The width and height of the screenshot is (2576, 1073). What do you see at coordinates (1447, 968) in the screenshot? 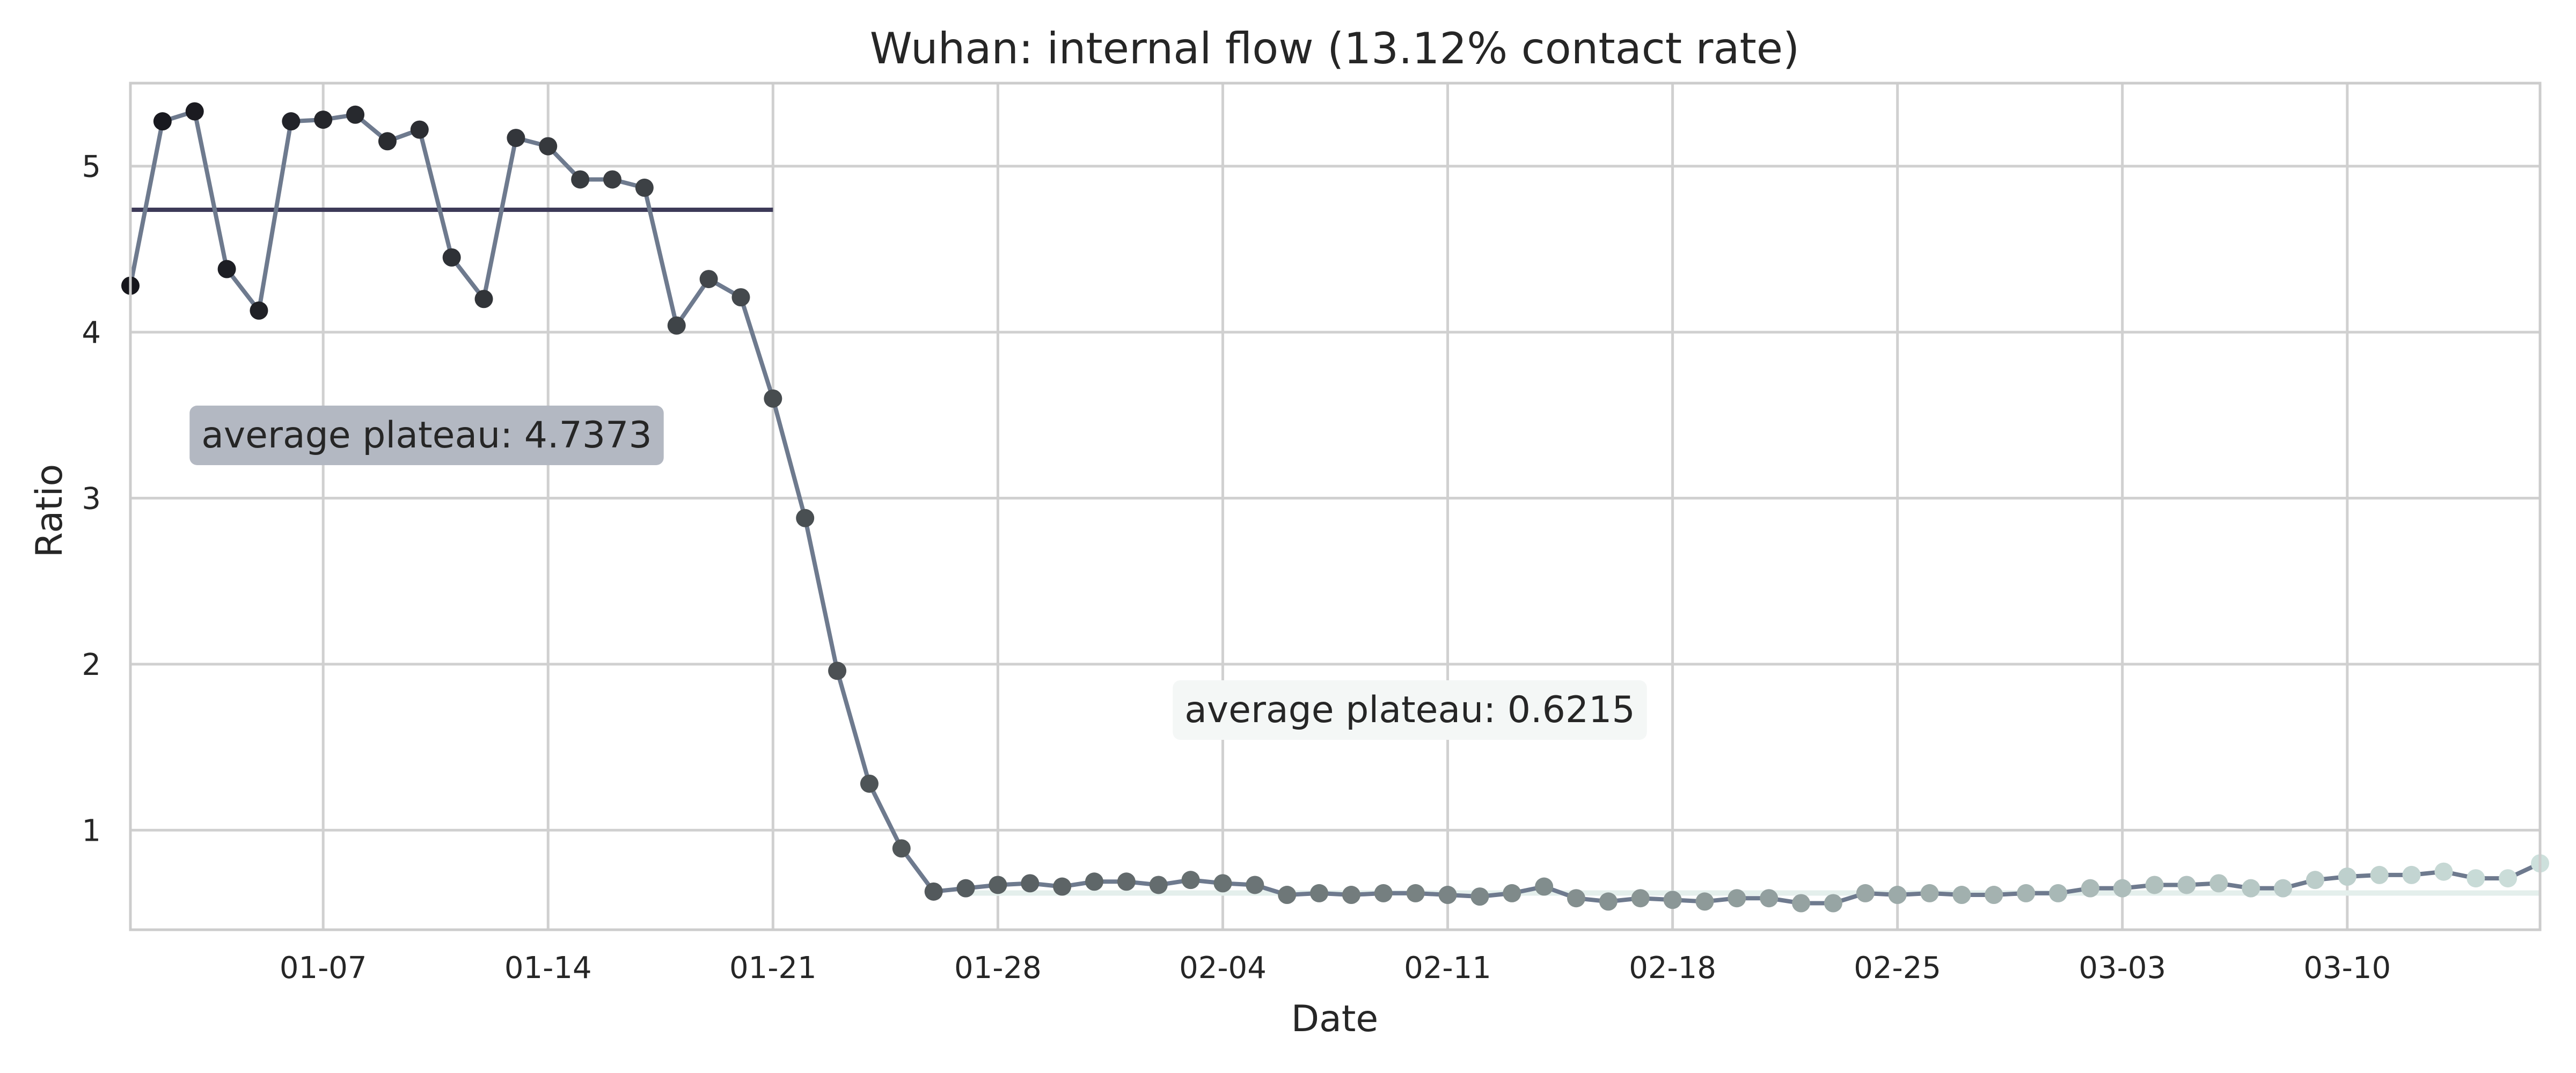
I see `x-tick-label: 02-11` at bounding box center [1447, 968].